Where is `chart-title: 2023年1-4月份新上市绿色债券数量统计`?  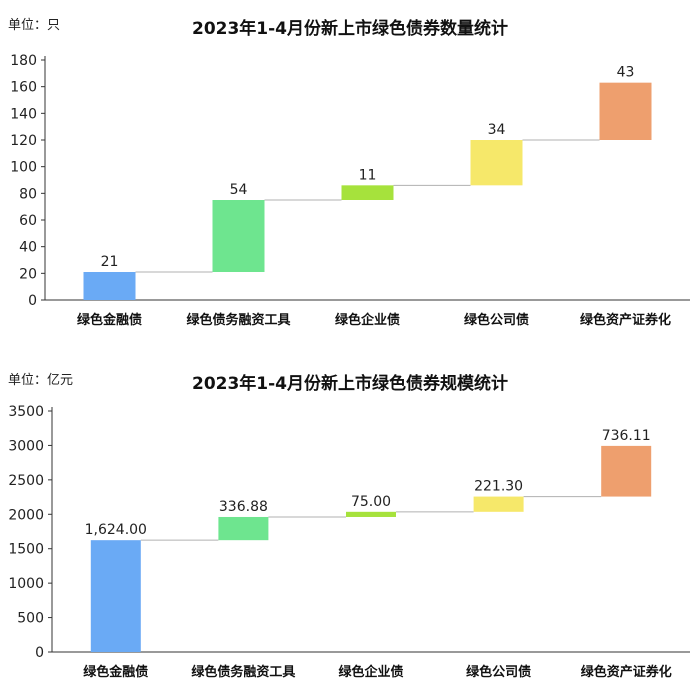 chart-title: 2023年1-4月份新上市绿色债券数量统计 is located at coordinates (350, 29).